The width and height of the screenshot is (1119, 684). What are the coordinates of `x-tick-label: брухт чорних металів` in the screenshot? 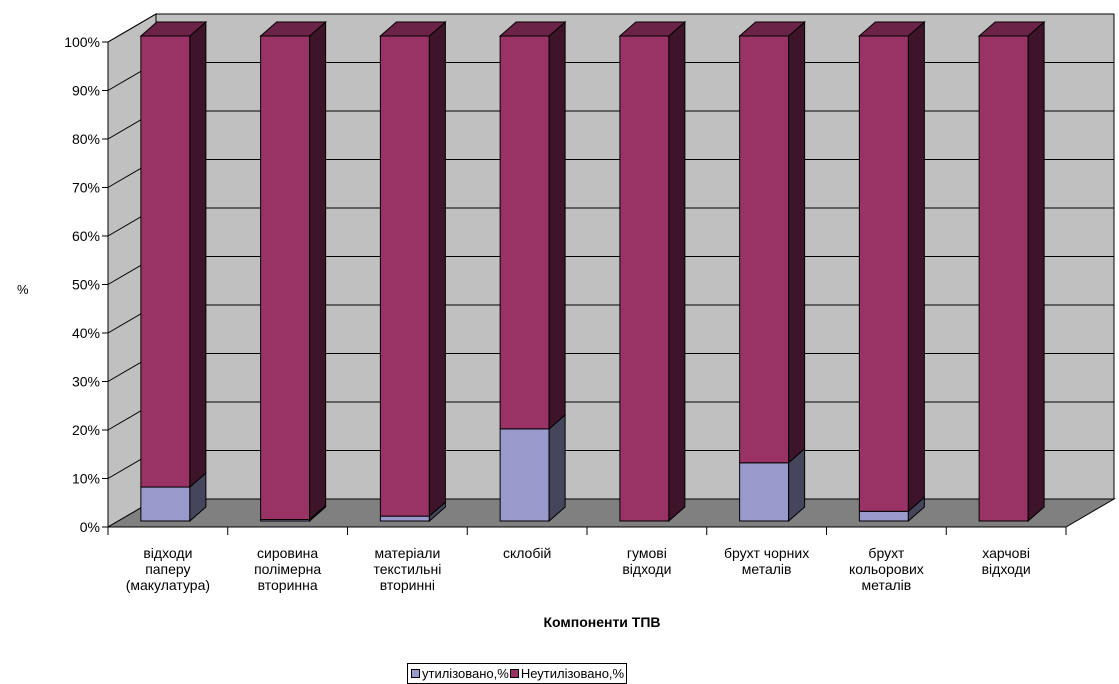 It's located at (766, 561).